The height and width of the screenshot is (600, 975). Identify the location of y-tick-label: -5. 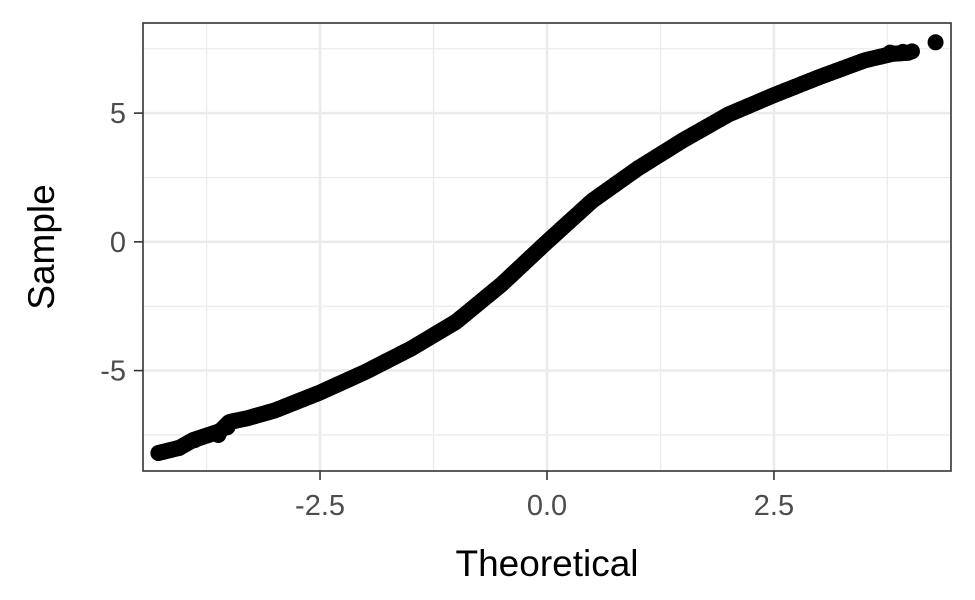
(113, 372).